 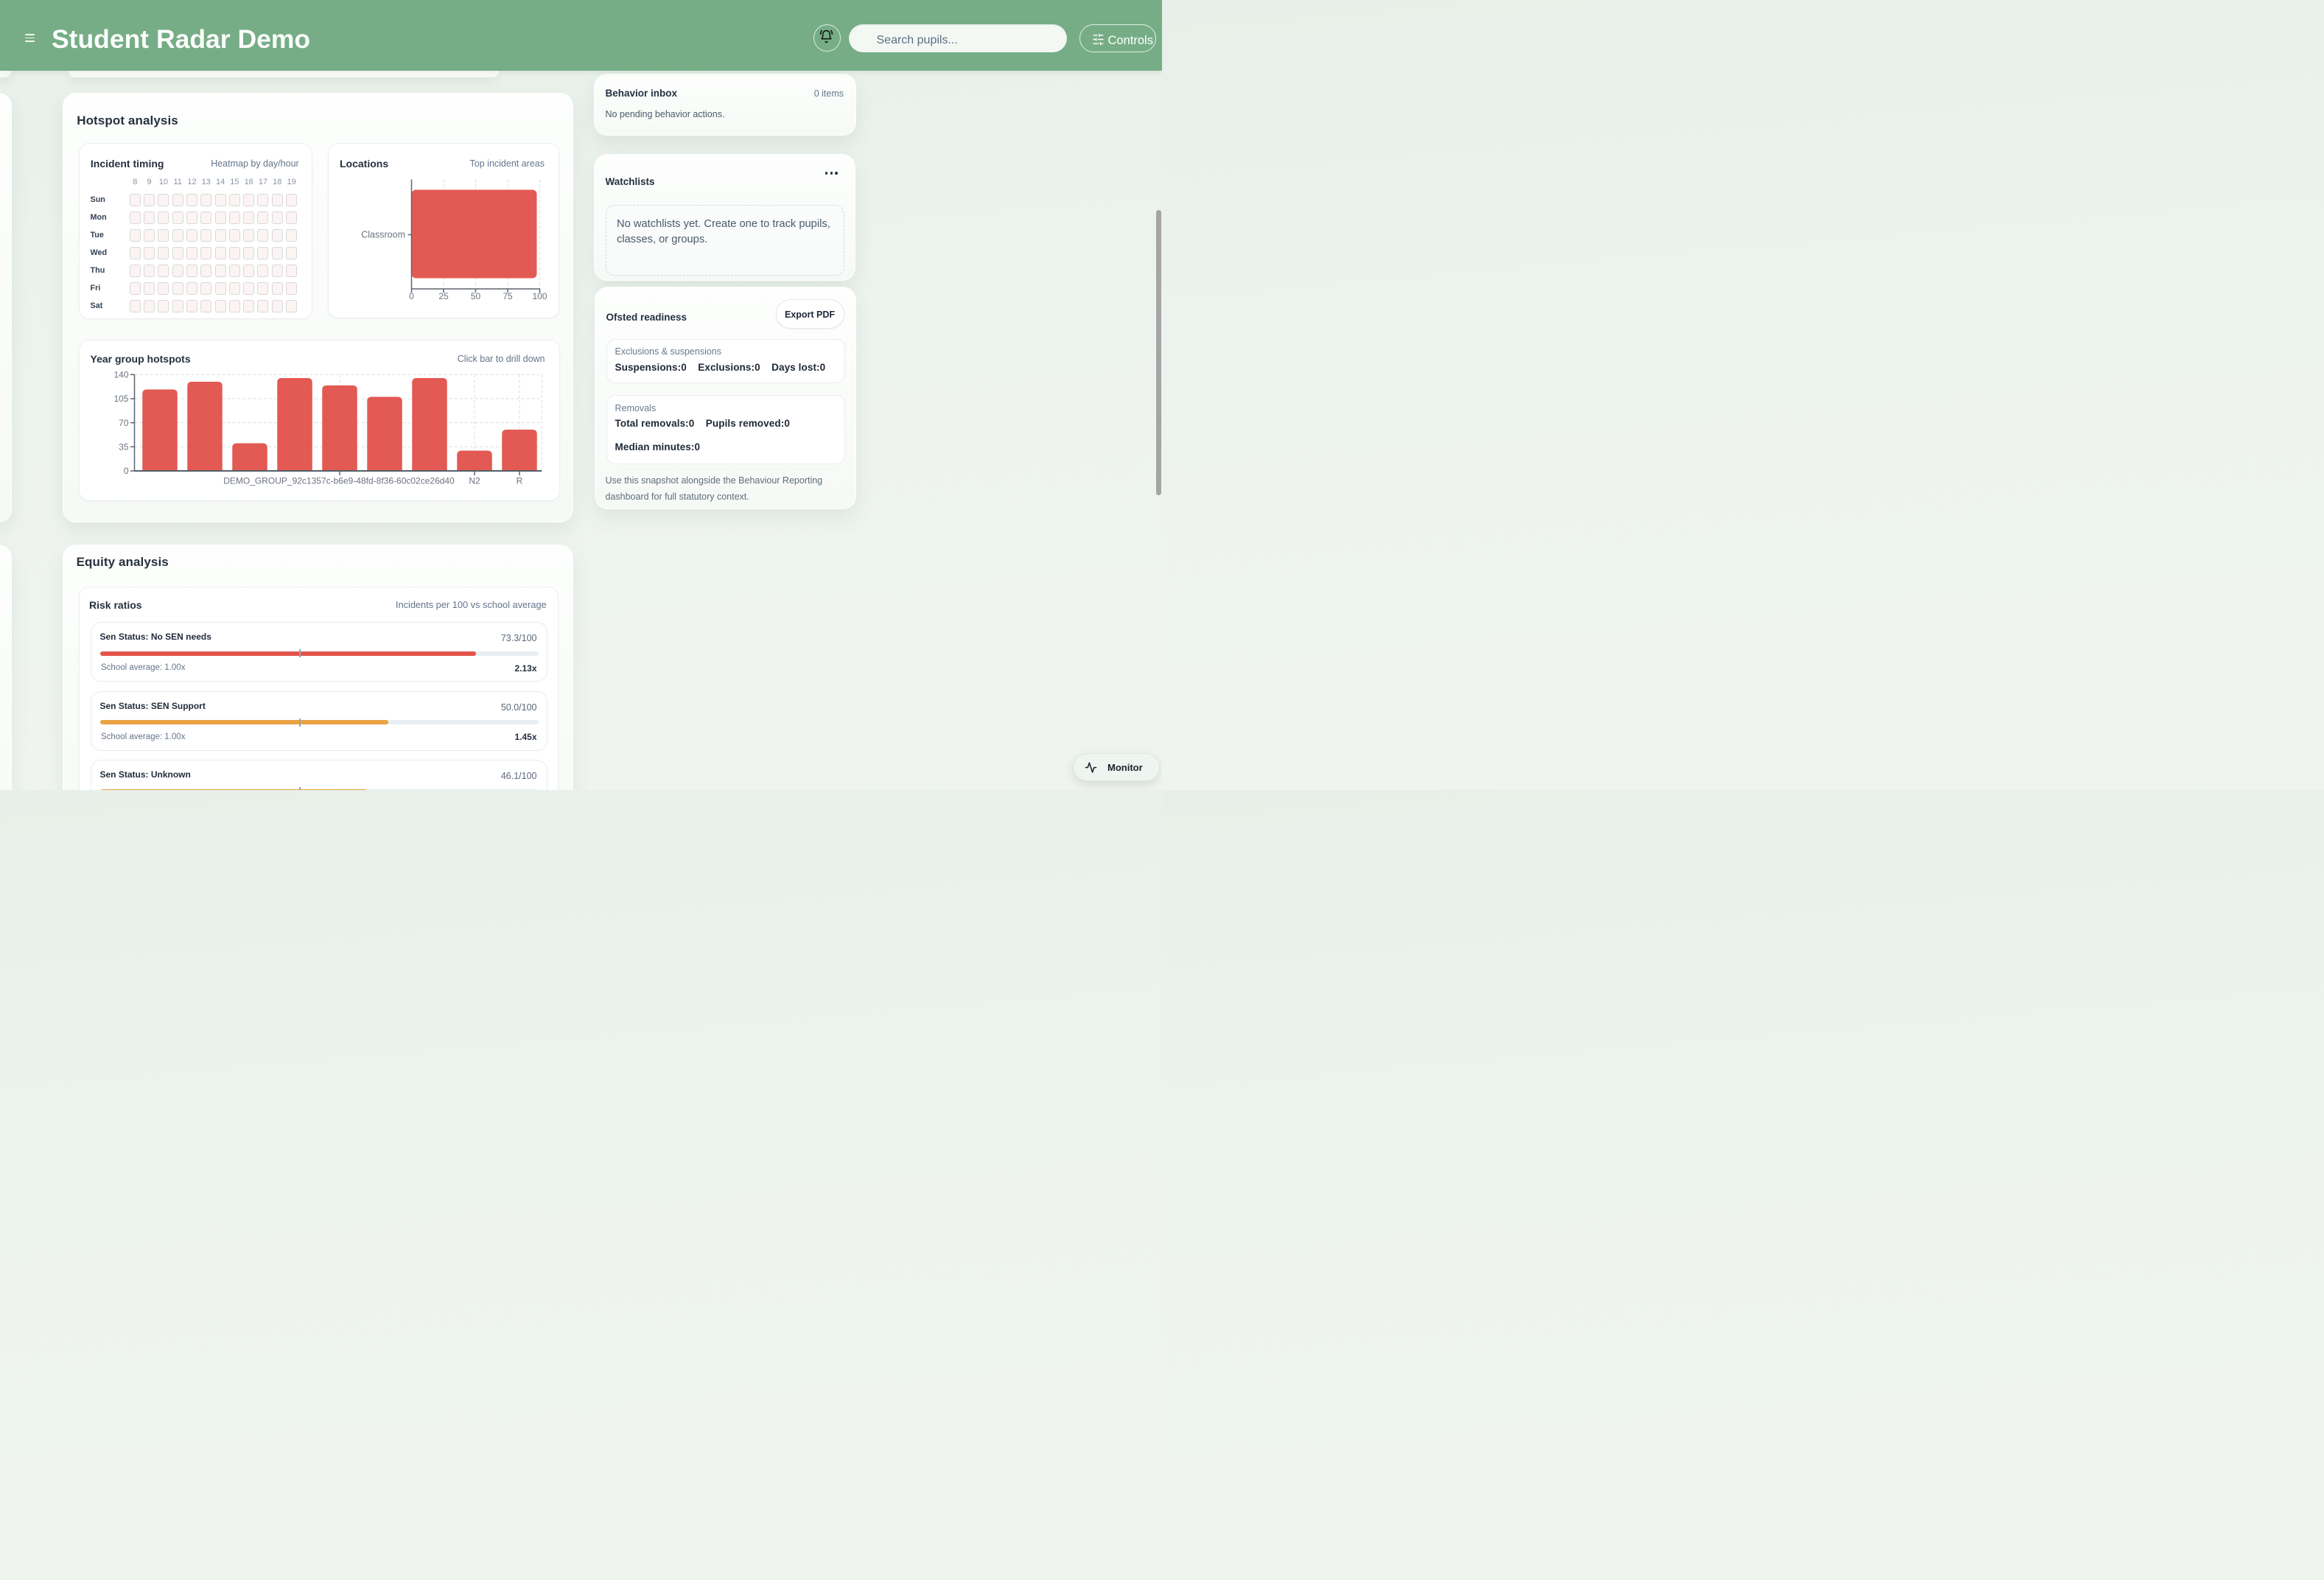 What do you see at coordinates (519, 481) in the screenshot?
I see `svg-text: R` at bounding box center [519, 481].